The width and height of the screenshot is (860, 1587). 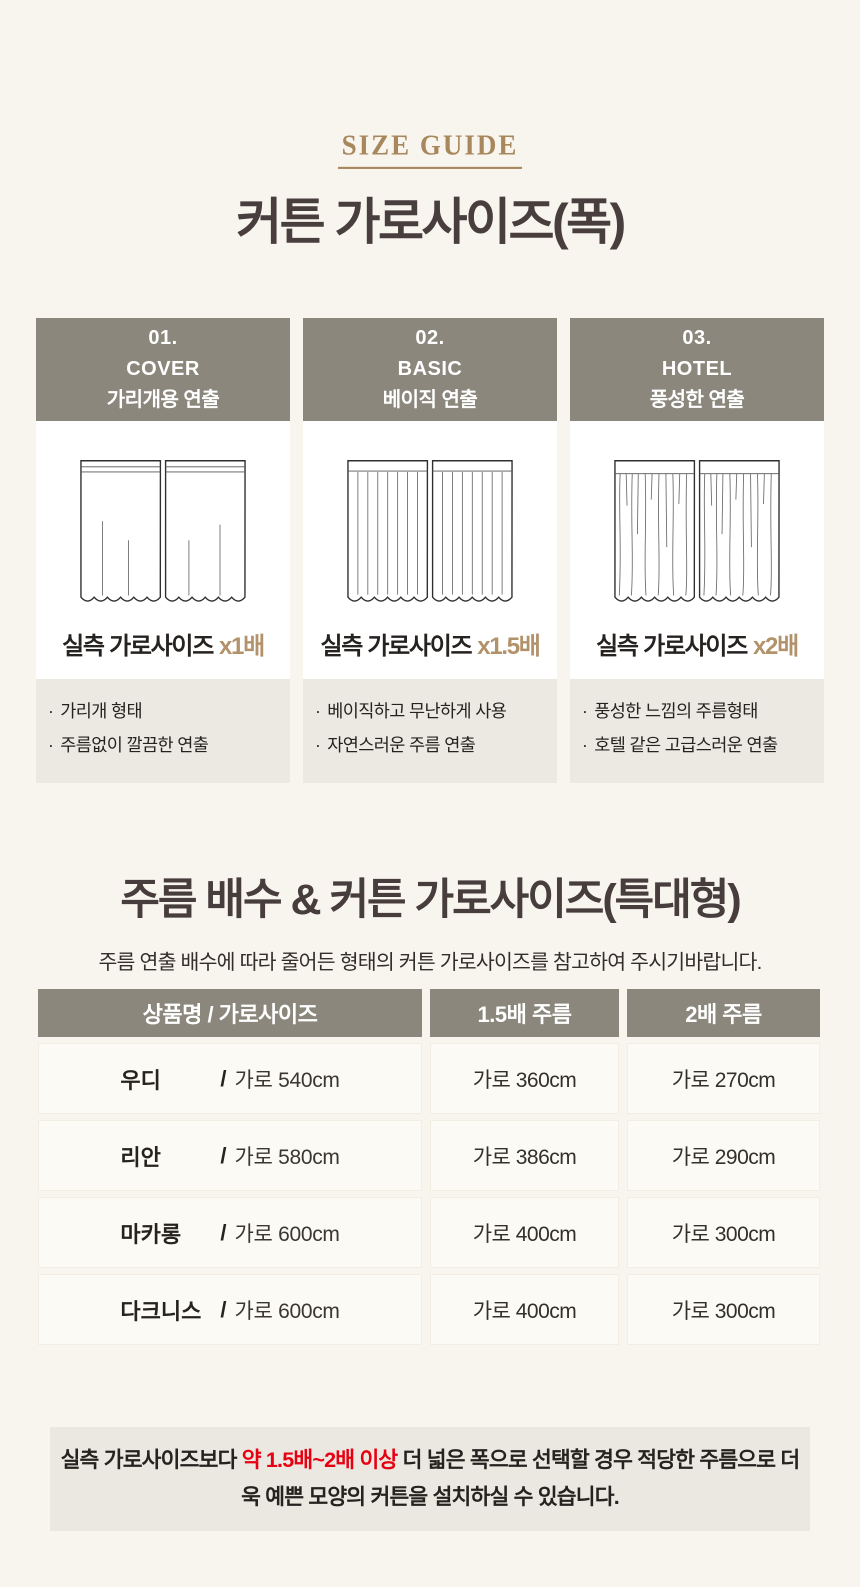 I want to click on table-row: 마카롱 / 가로 600cm 가로 400cm 가로 300cm, so click(x=430, y=1232).